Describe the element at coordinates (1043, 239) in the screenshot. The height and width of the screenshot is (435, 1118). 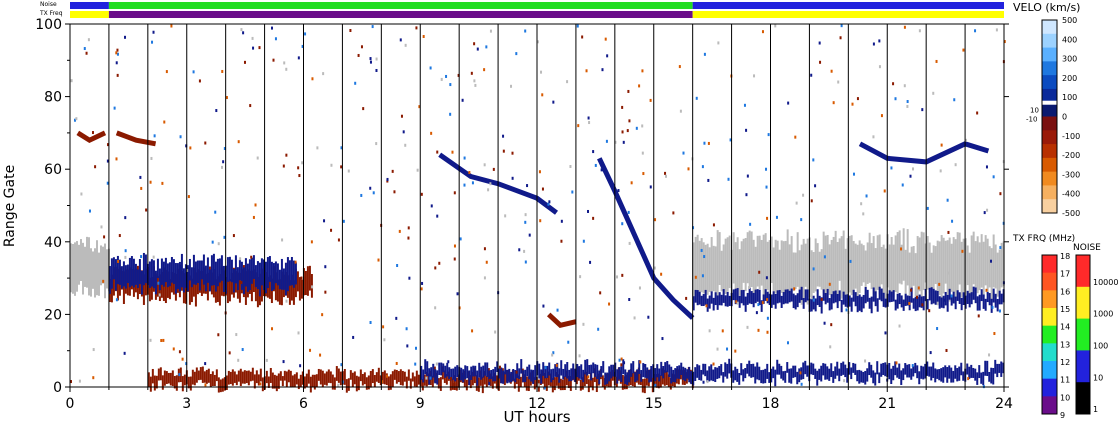
I see `txfreq-colorbar-title: TX FRQ (MHz)` at that location.